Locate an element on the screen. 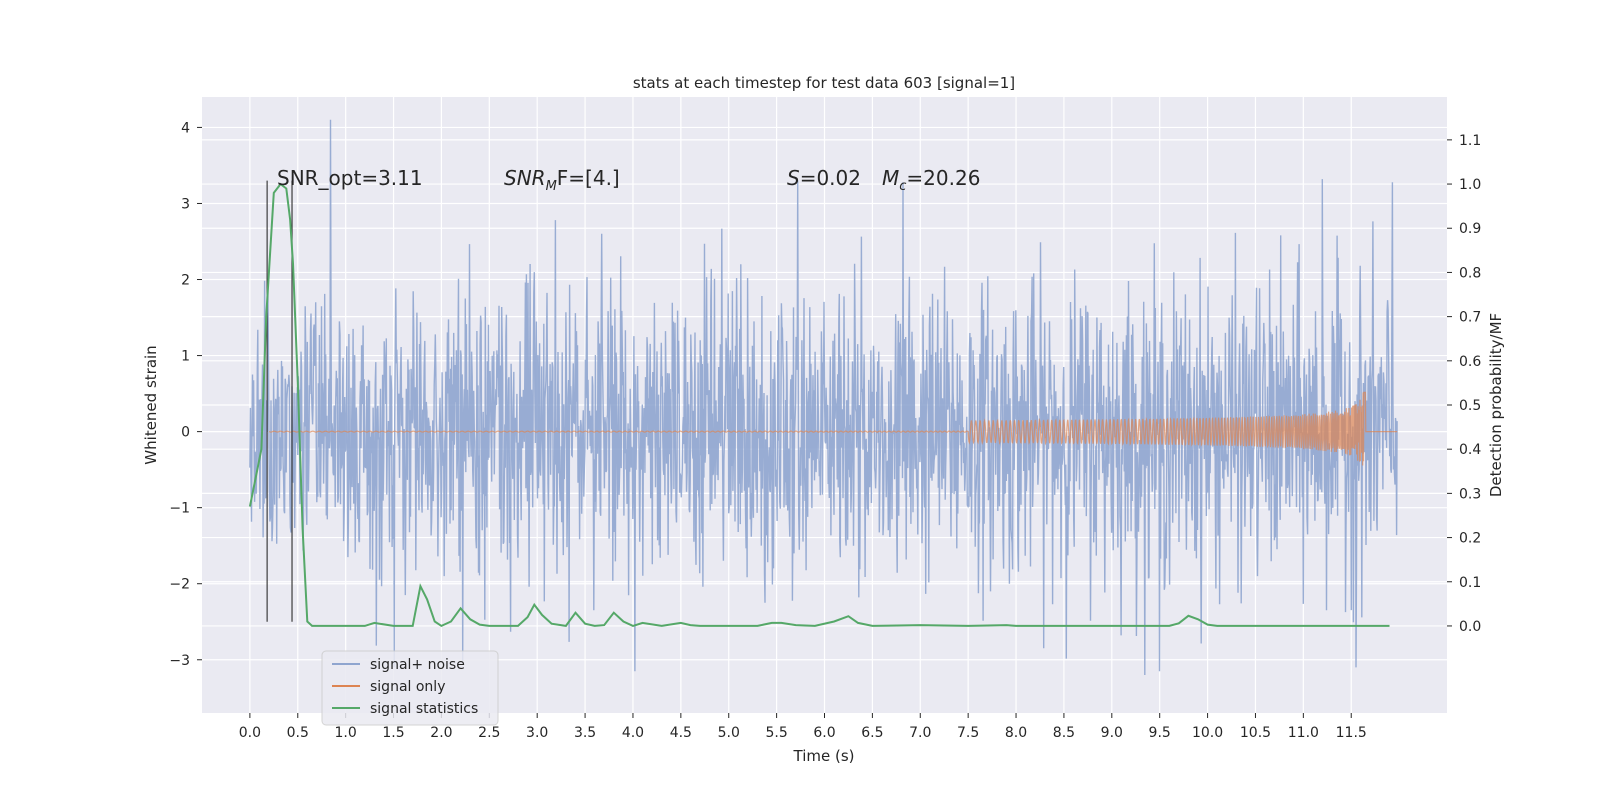 The image size is (1600, 800). x-tick-label: 1.5 is located at coordinates (393, 733).